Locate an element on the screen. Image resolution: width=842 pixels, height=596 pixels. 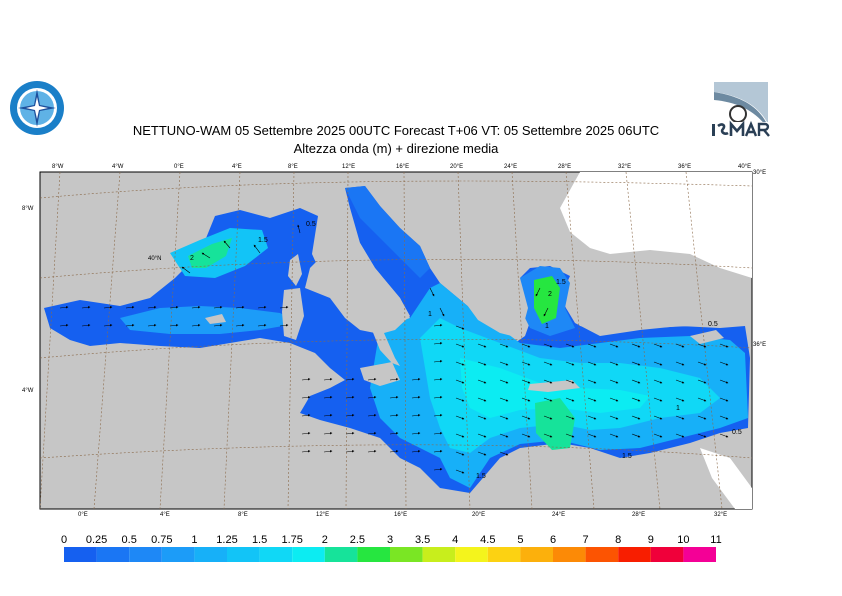
legend-value: 0.75 is located at coordinates (161, 540).